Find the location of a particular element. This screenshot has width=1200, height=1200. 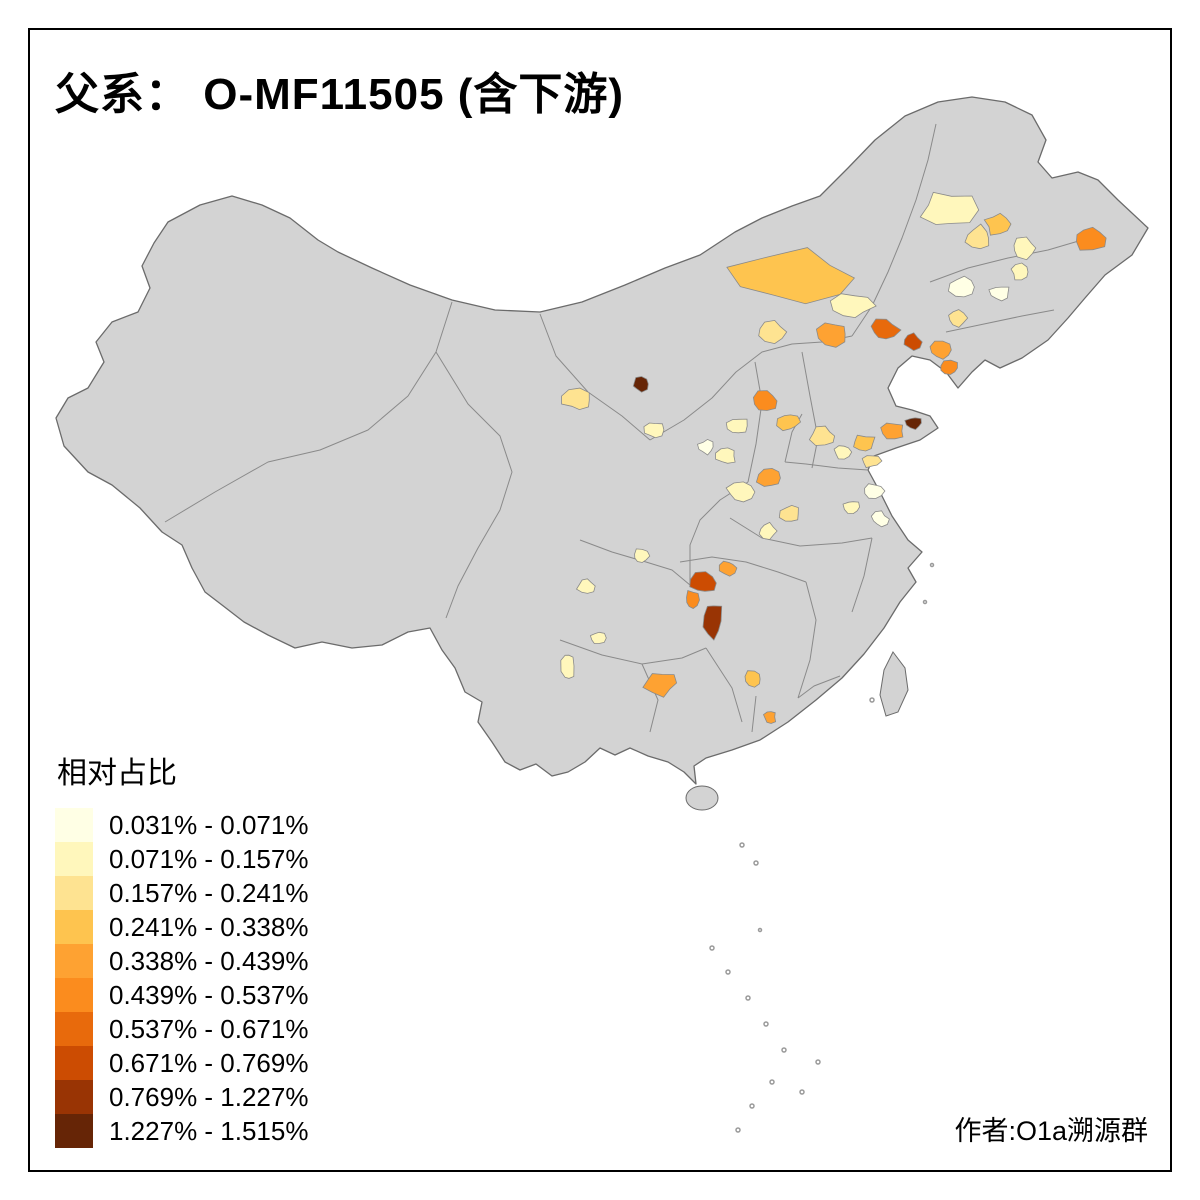

legend-row: 0.537% - 0.671% is located at coordinates (181, 1029).